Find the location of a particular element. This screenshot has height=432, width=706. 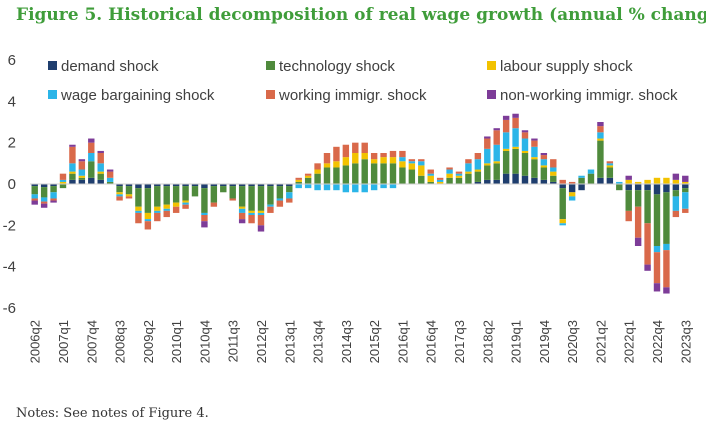

bar-segment-demand-shock2010q3 is located at coordinates (195, 185).